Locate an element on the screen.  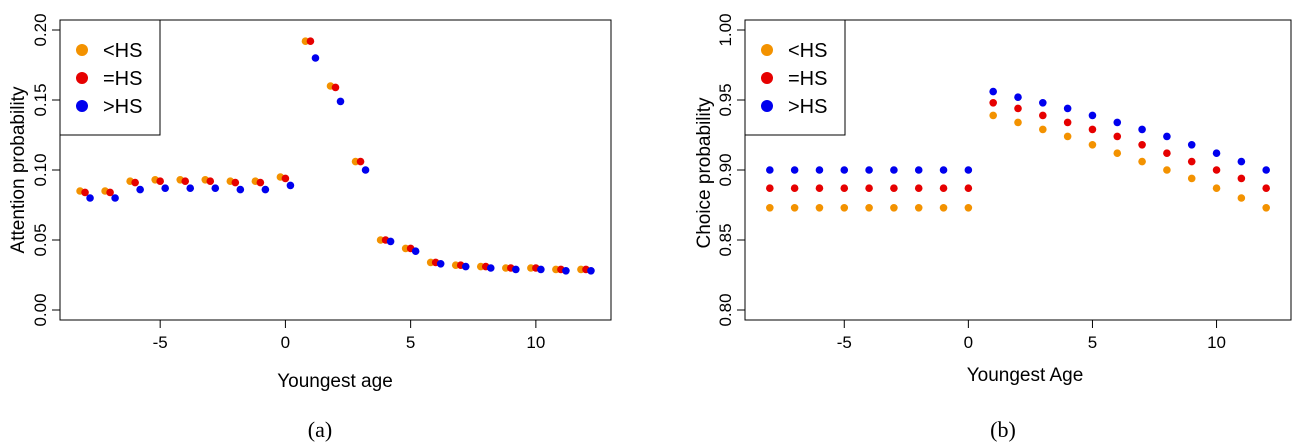
y-tick-label-a: 0.15 is located at coordinates (40, 99).